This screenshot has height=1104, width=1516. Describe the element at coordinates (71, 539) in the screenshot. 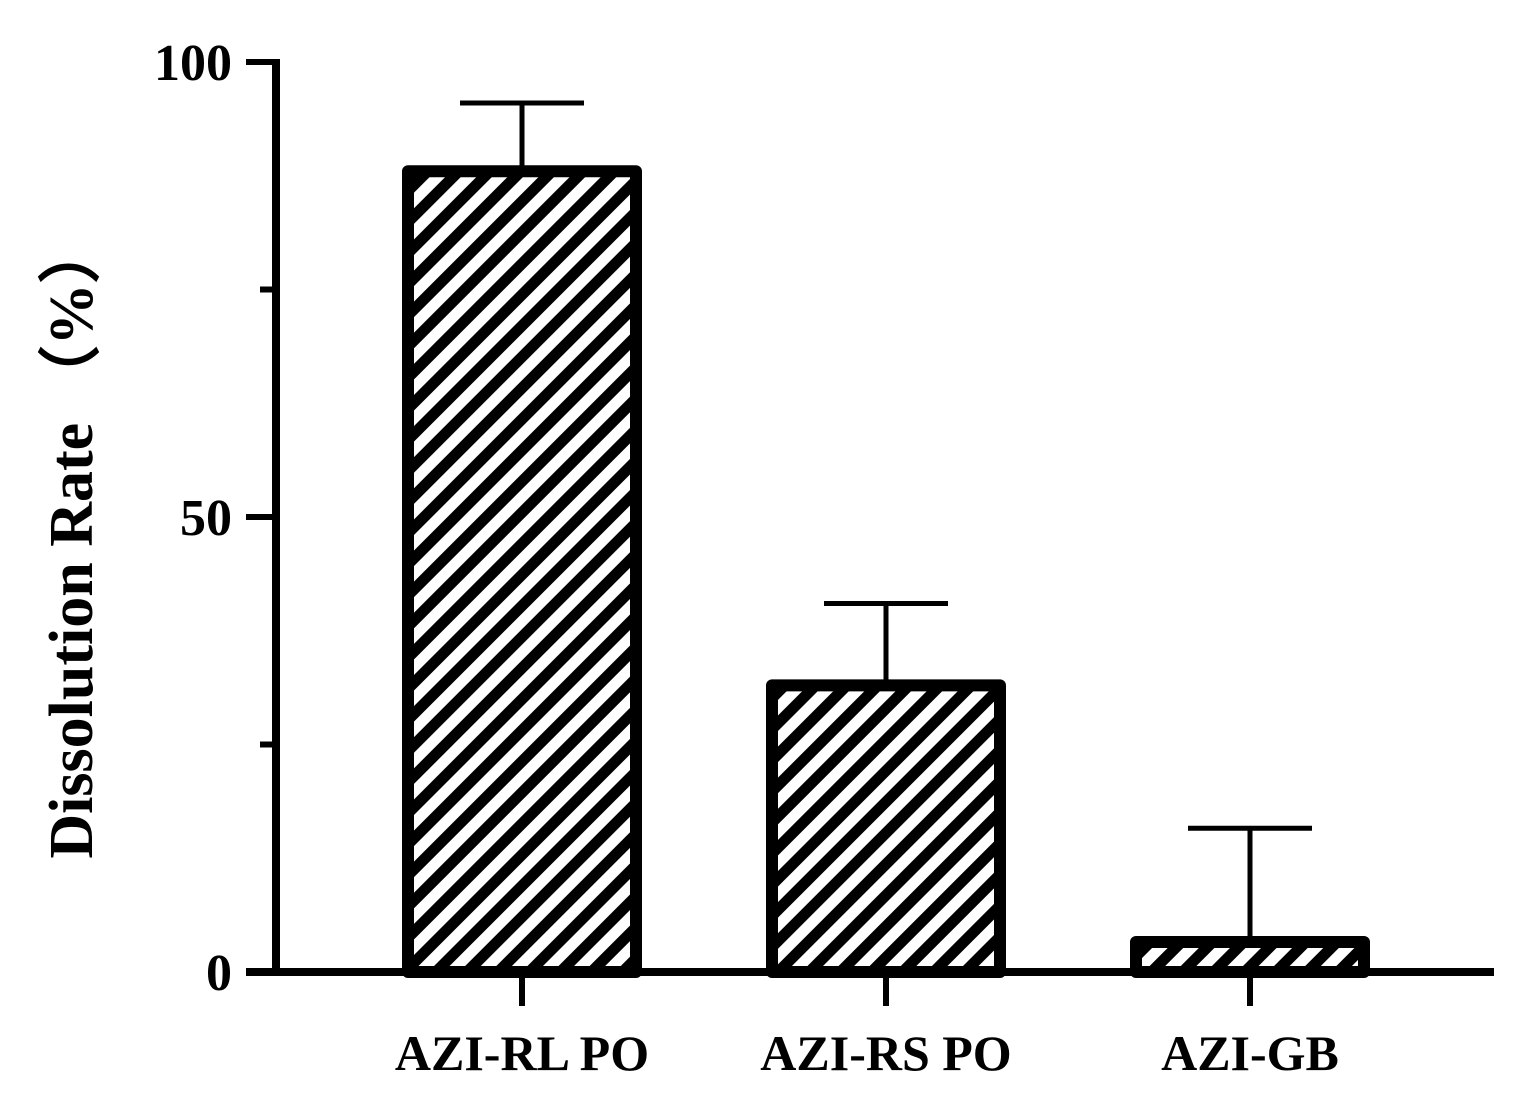

I see `y-axis-label: Dissolution Rate （%）` at that location.